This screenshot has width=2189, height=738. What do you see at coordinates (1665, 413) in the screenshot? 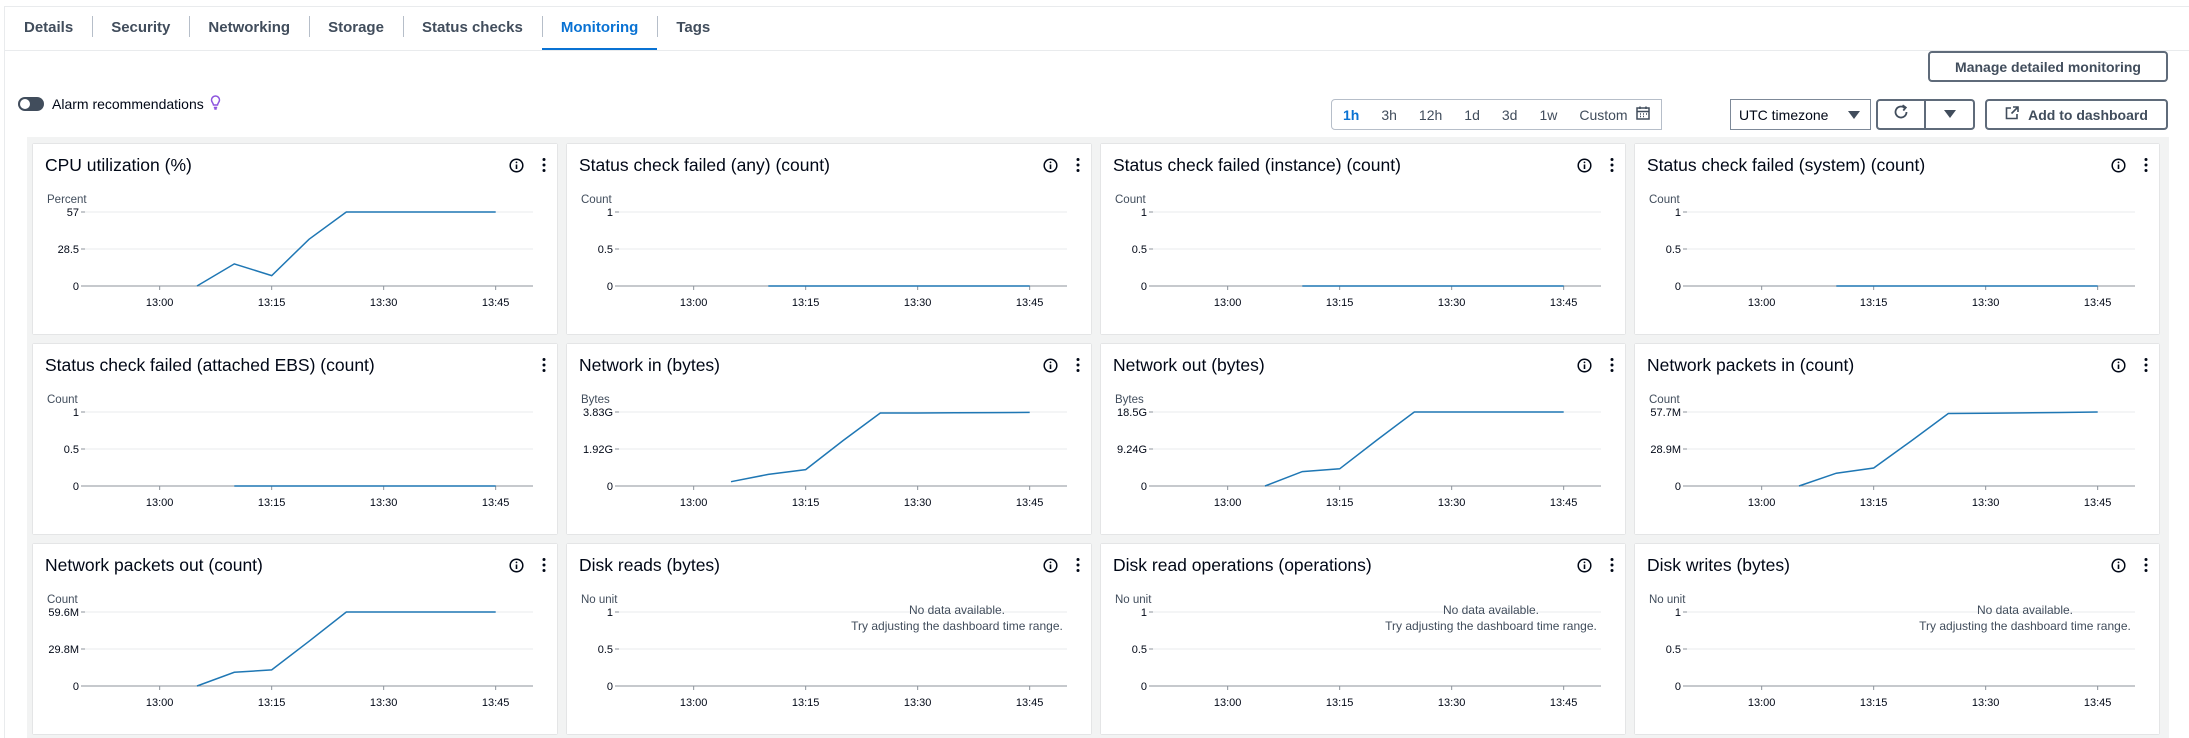
I see `y-tick-label: 57.7M` at bounding box center [1665, 413].